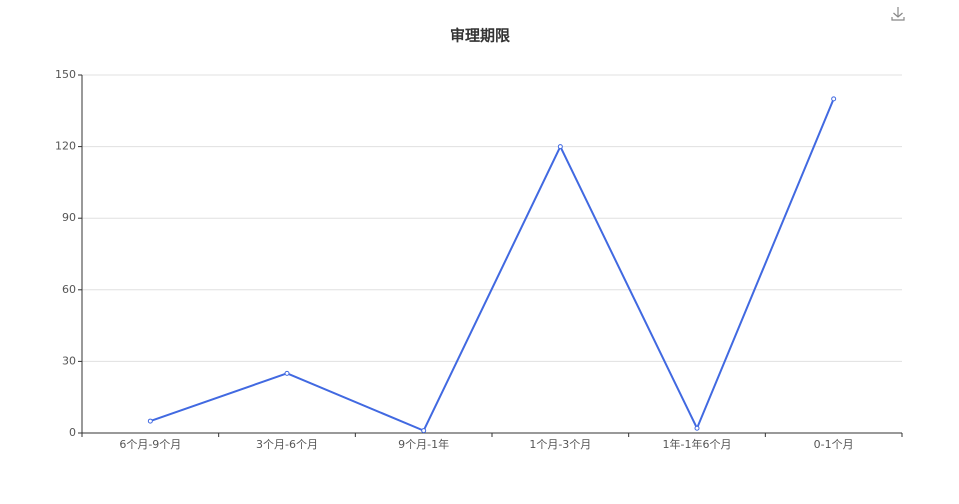 This screenshot has width=959, height=504. I want to click on x-tick-label: 9个月-1年, so click(423, 444).